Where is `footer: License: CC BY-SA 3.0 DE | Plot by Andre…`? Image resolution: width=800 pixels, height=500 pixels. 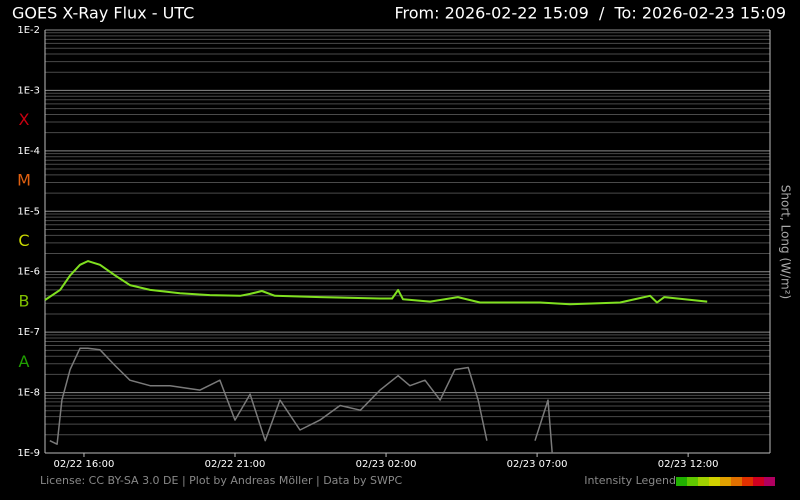 footer: License: CC BY-SA 3.0 DE | Plot by Andre… is located at coordinates (221, 480).